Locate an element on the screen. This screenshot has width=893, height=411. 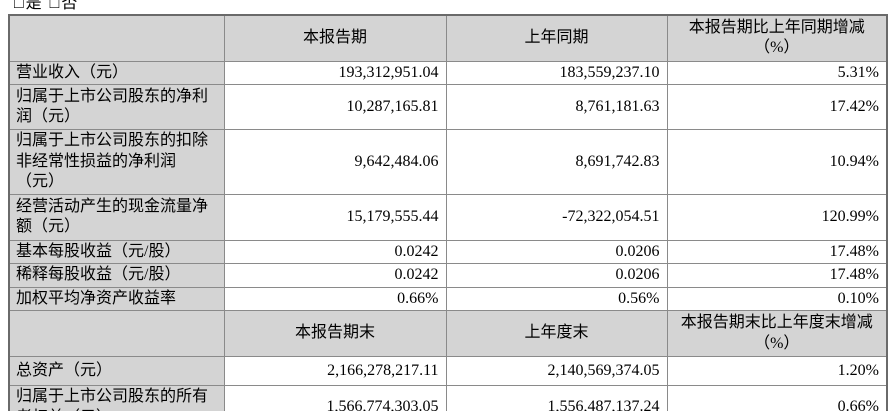
header-prior-year-end: 上年度末 is located at coordinates (556, 334).